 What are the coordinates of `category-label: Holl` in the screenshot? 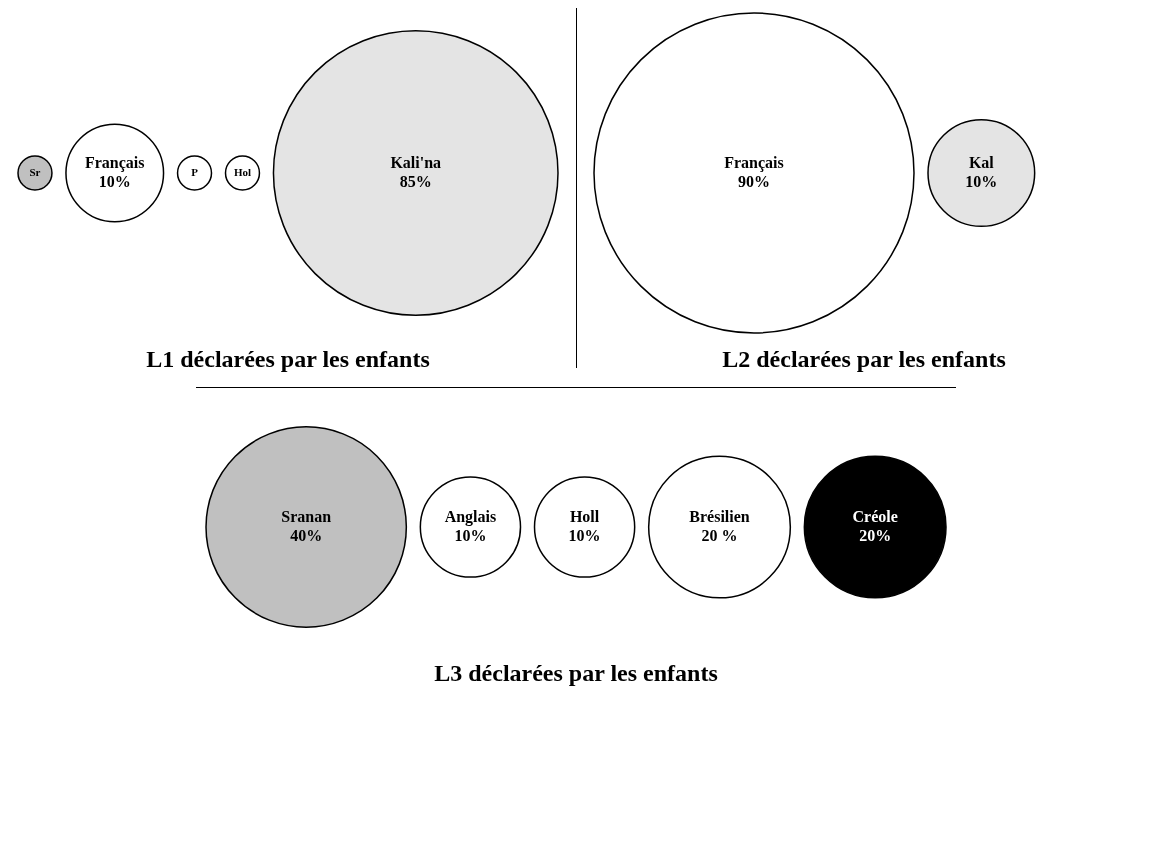 It's located at (584, 516).